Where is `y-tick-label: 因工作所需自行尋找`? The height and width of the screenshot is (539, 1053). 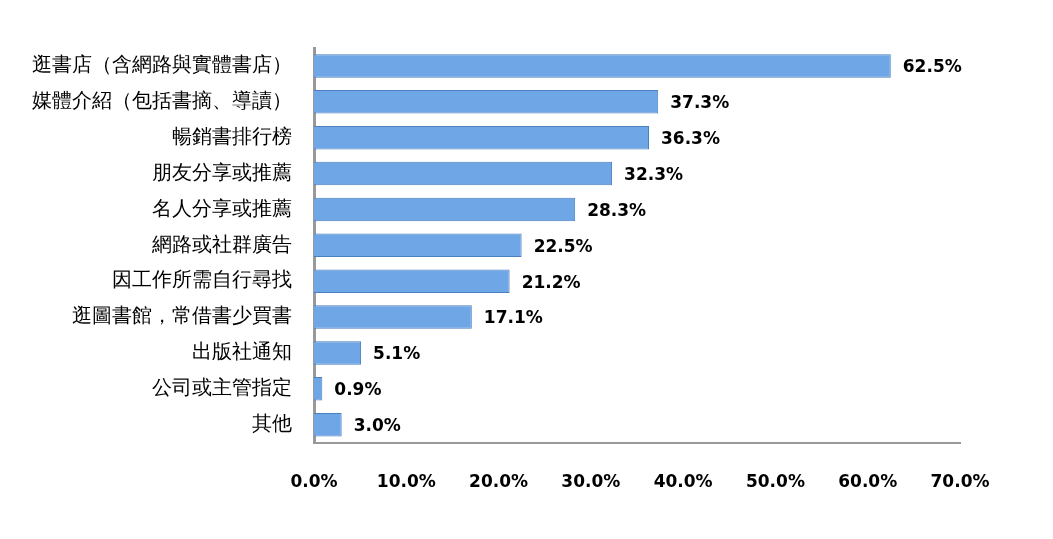 y-tick-label: 因工作所需自行尋找 is located at coordinates (202, 279).